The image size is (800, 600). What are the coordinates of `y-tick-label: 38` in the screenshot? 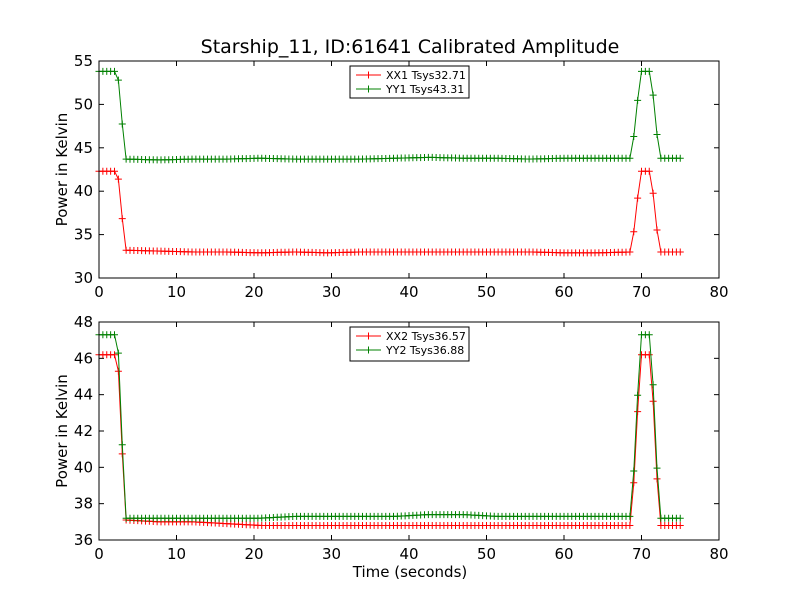 It's located at (83, 504).